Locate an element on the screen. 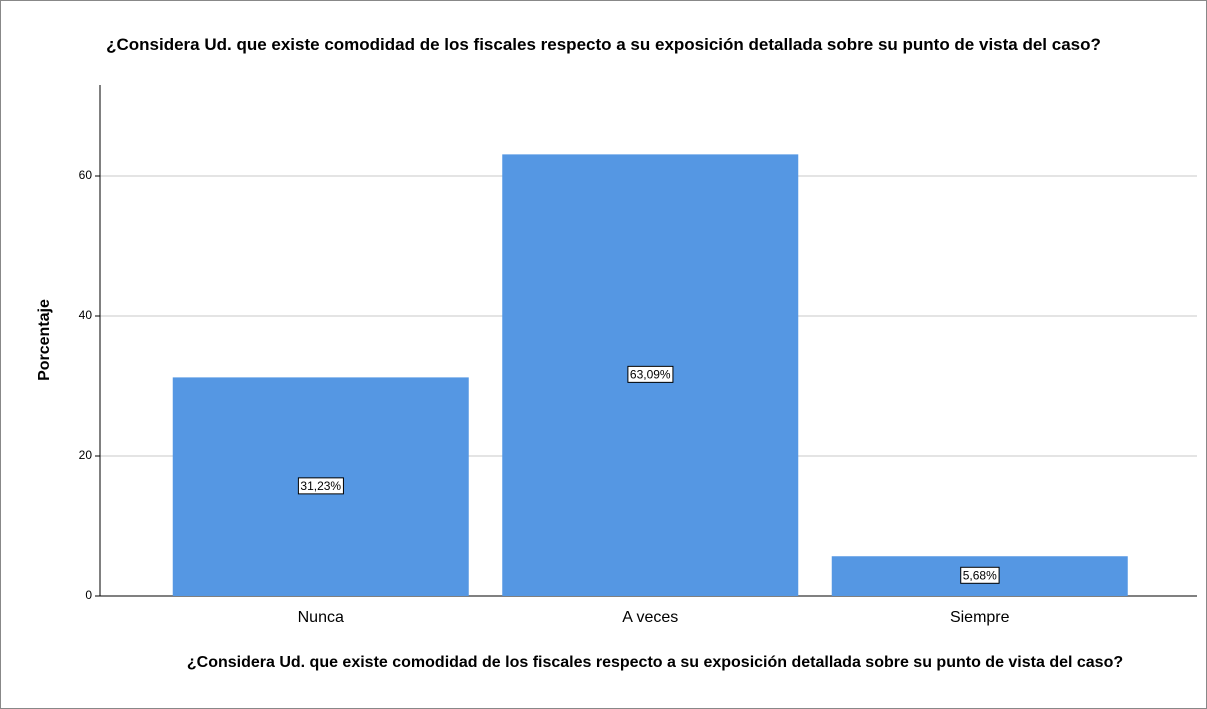 This screenshot has height=709, width=1207. y-axis-label: Porcentaje is located at coordinates (44, 340).